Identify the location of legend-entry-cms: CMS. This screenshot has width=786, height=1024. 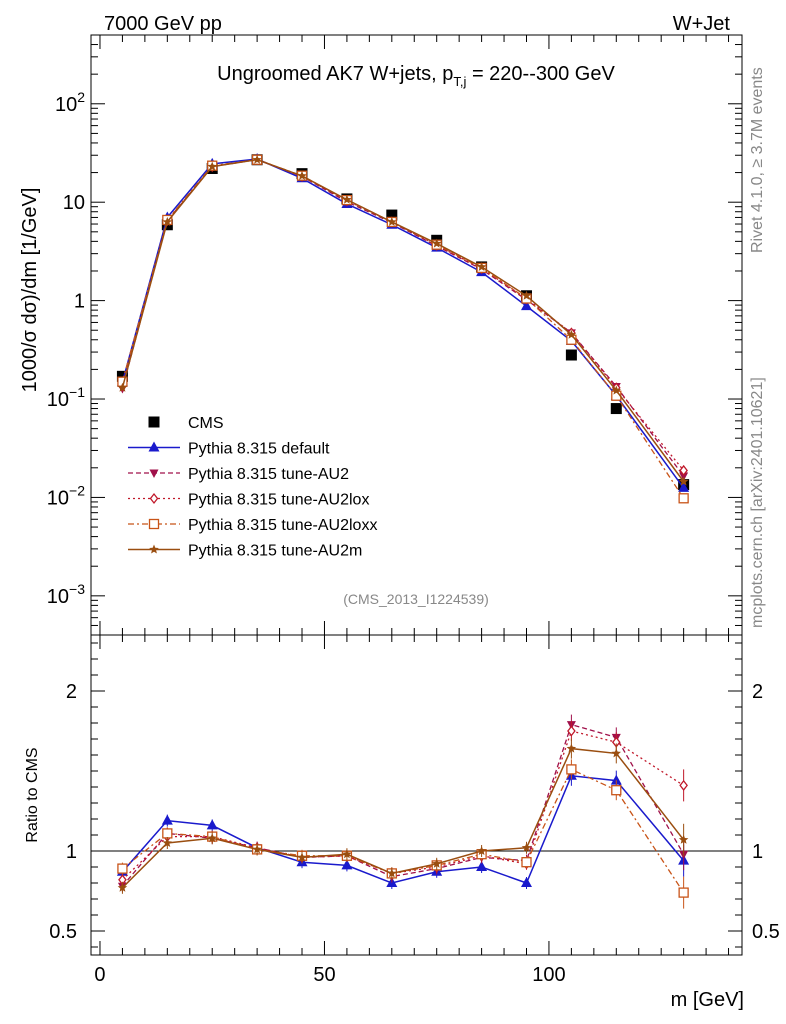
(186, 423).